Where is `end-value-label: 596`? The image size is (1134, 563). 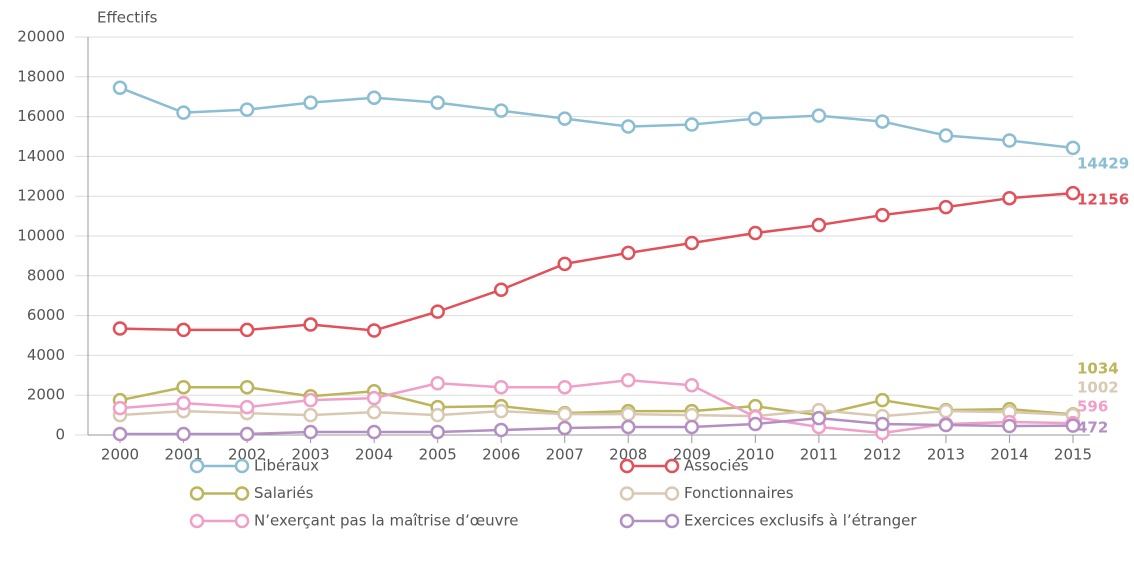
end-value-label: 596 is located at coordinates (1092, 407).